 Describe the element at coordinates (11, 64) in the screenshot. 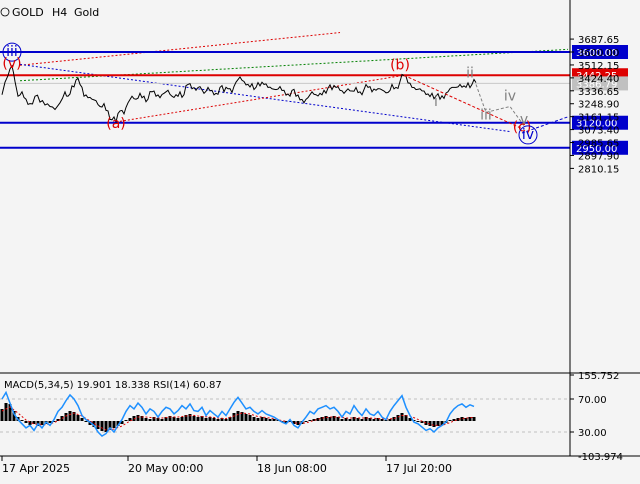

I see `wave-label: (v)` at that location.